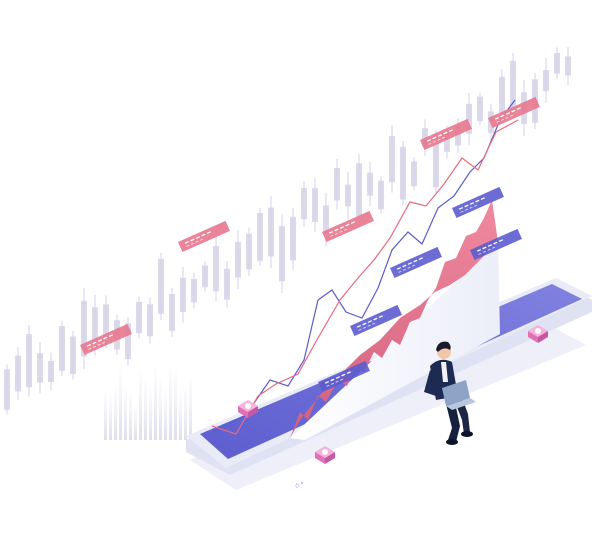 Image resolution: width=597 pixels, height=535 pixels. I want to click on person-with-laptop-icon, so click(450, 393).